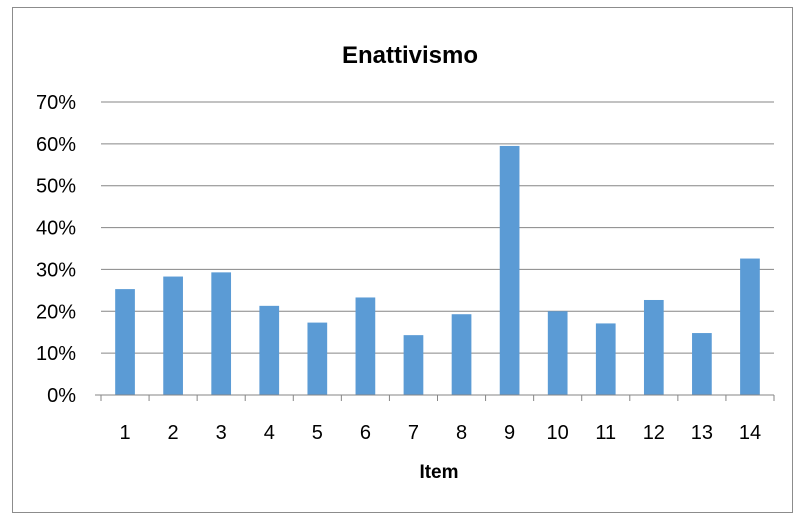 This screenshot has height=515, width=795. I want to click on x-tick-label: 8, so click(461, 433).